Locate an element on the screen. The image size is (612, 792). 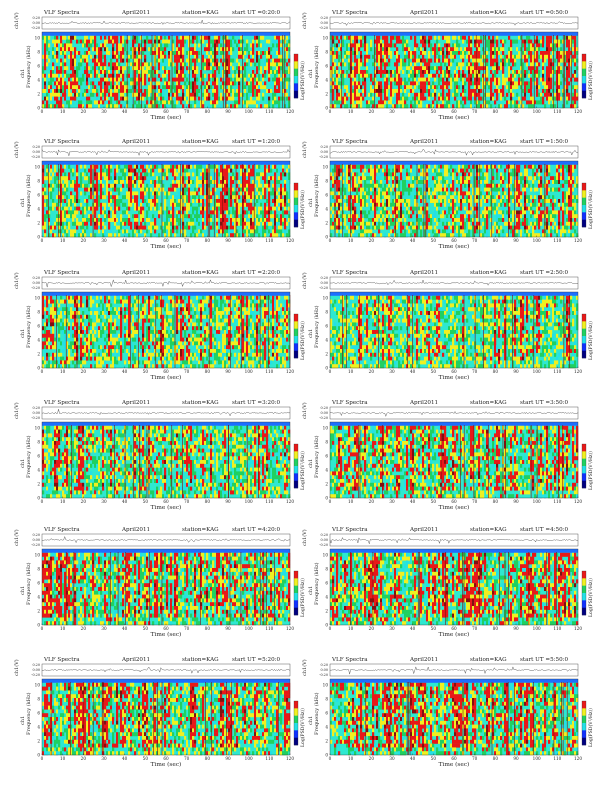
colorbar-segment is located at coordinates (296, 87).